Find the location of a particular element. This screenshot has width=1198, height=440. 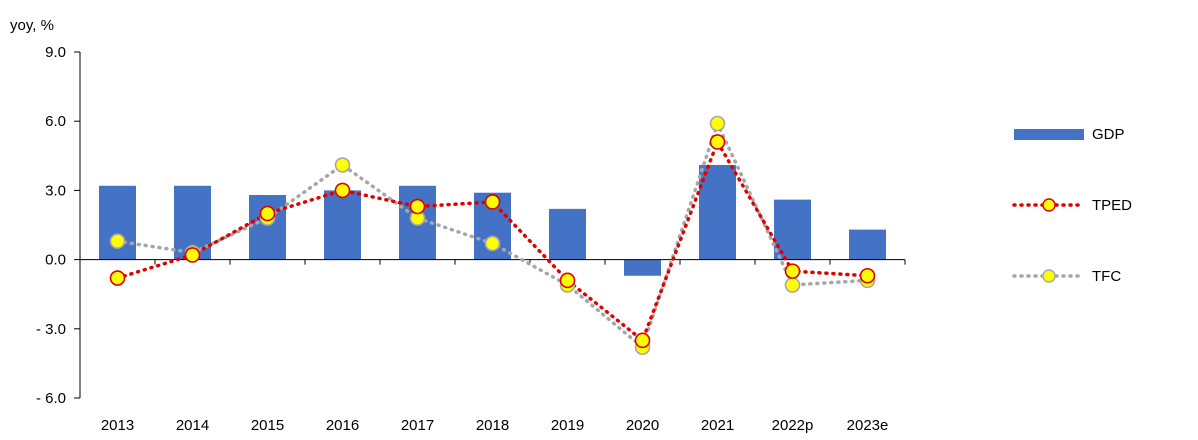

x-tick-label: 2020 is located at coordinates (642, 425).